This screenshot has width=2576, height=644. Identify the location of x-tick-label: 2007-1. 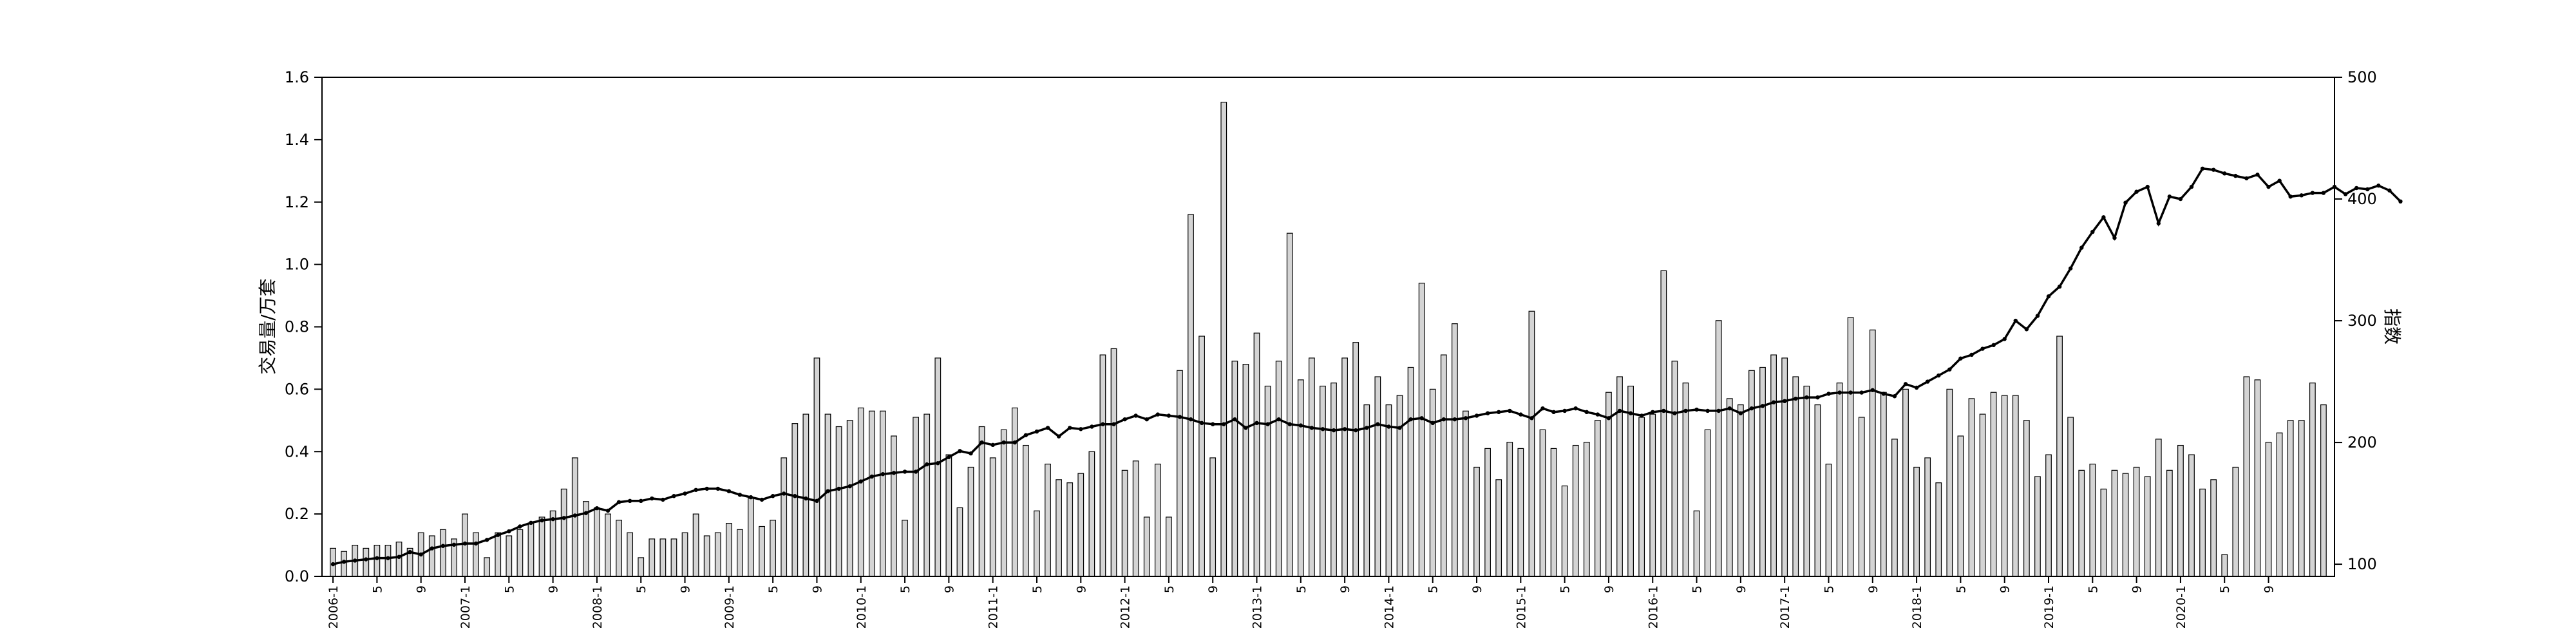
(466, 607).